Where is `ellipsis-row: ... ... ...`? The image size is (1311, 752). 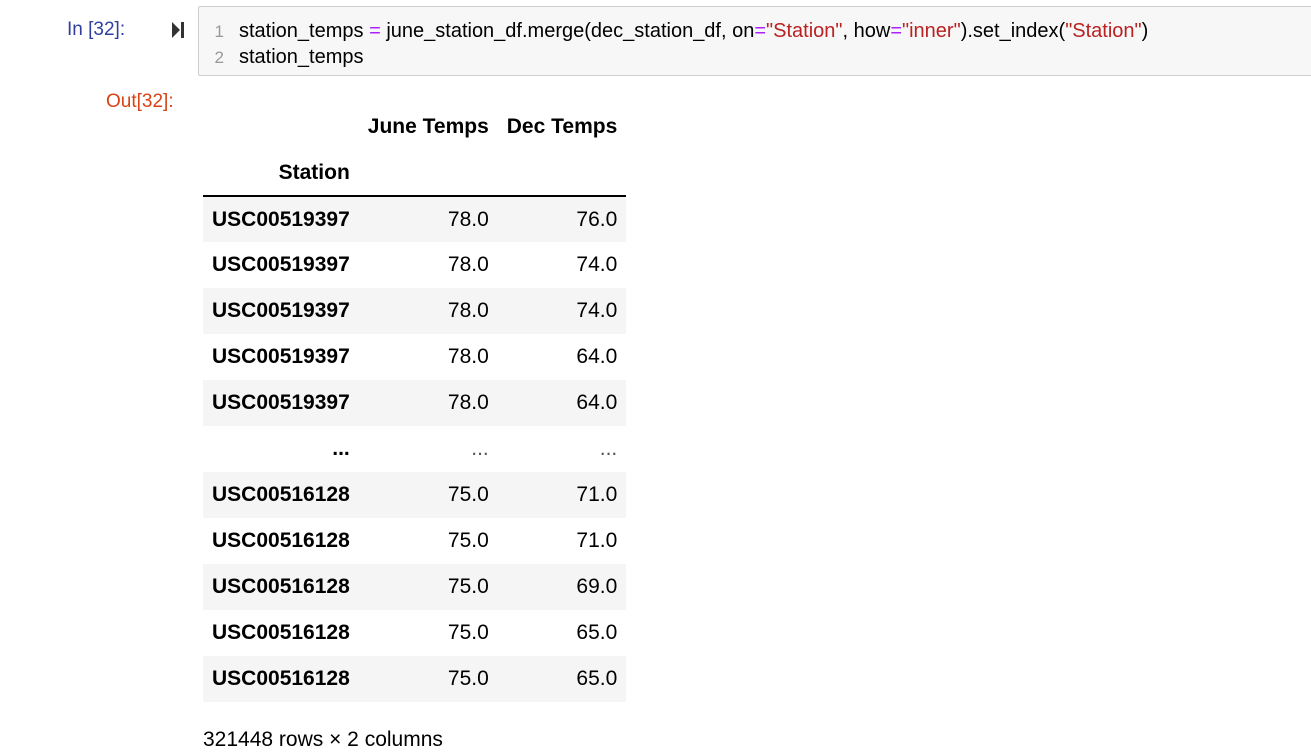 ellipsis-row: ... ... ... is located at coordinates (415, 449).